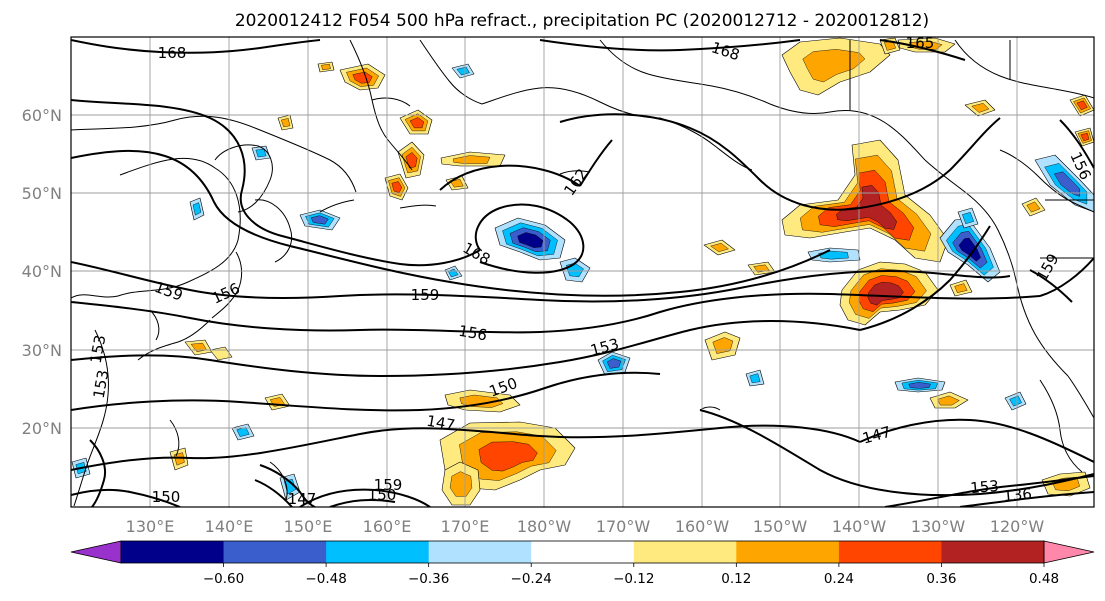 This screenshot has width=1105, height=601. Describe the element at coordinates (465, 526) in the screenshot. I see `lon-label: 170°E` at that location.